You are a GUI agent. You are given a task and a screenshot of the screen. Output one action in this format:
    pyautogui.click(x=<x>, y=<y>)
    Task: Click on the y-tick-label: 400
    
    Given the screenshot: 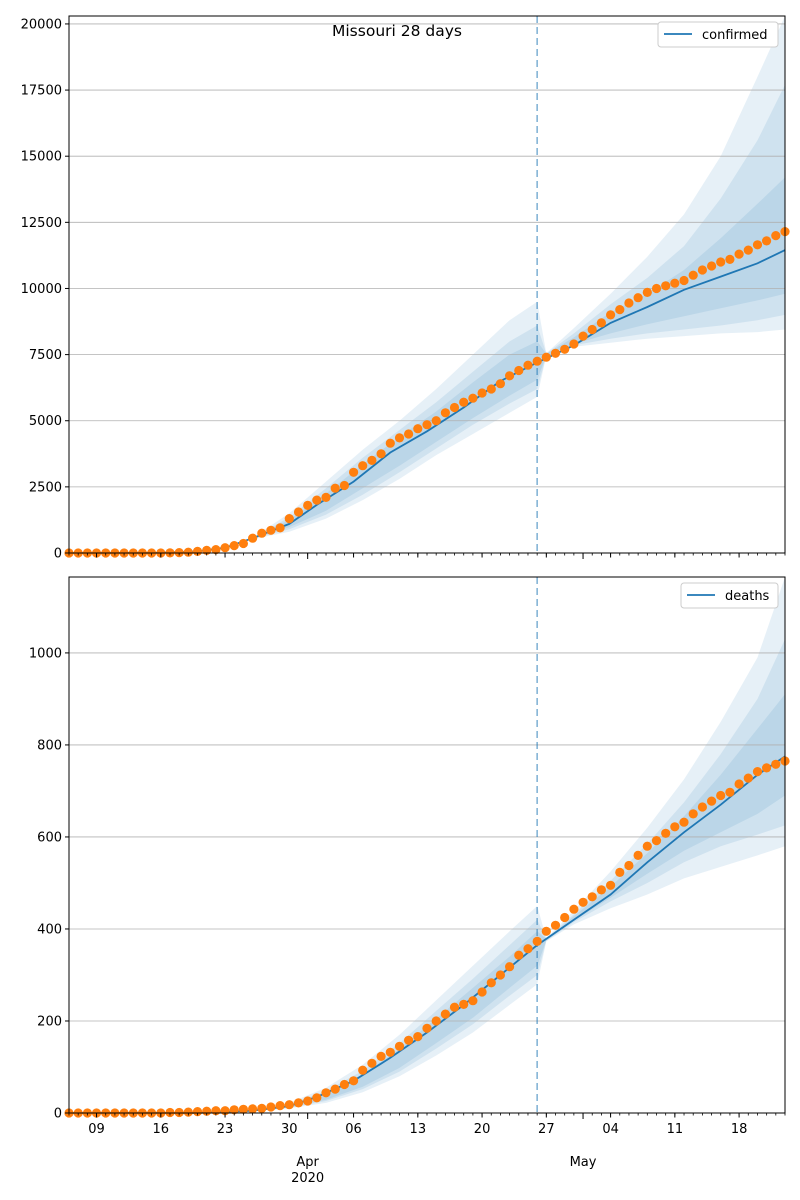 What is the action you would take?
    pyautogui.click(x=49, y=929)
    